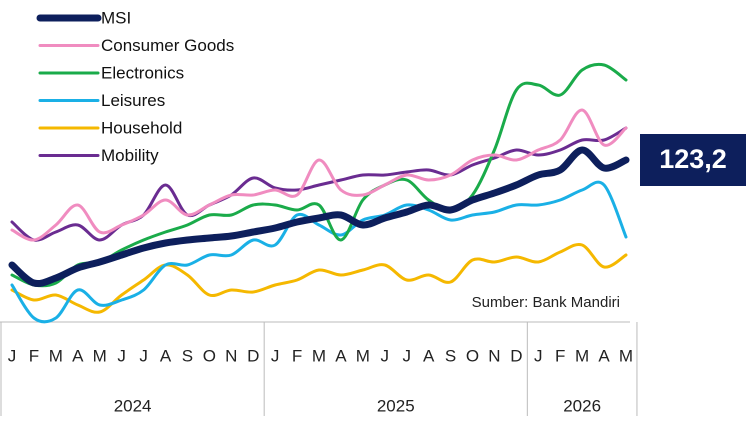  What do you see at coordinates (396, 405) in the screenshot?
I see `x-group-label: 2025` at bounding box center [396, 405].